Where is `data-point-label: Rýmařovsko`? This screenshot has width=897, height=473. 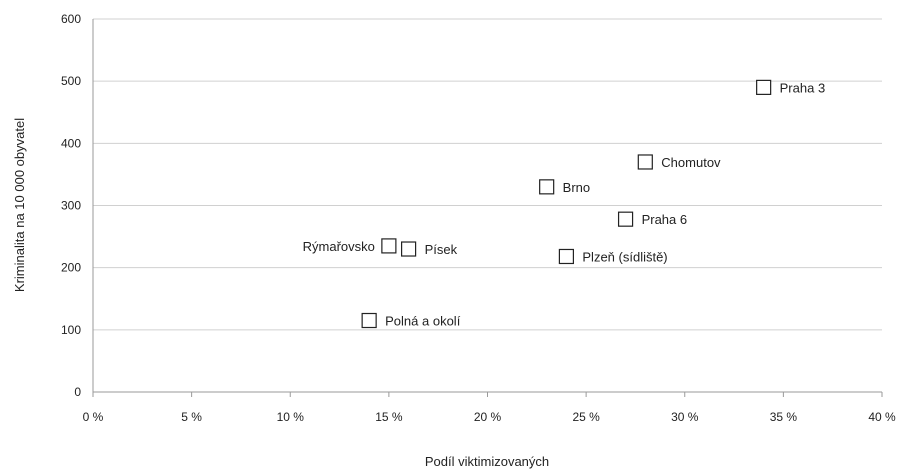
data-point-label: Rýmařovsko is located at coordinates (339, 246).